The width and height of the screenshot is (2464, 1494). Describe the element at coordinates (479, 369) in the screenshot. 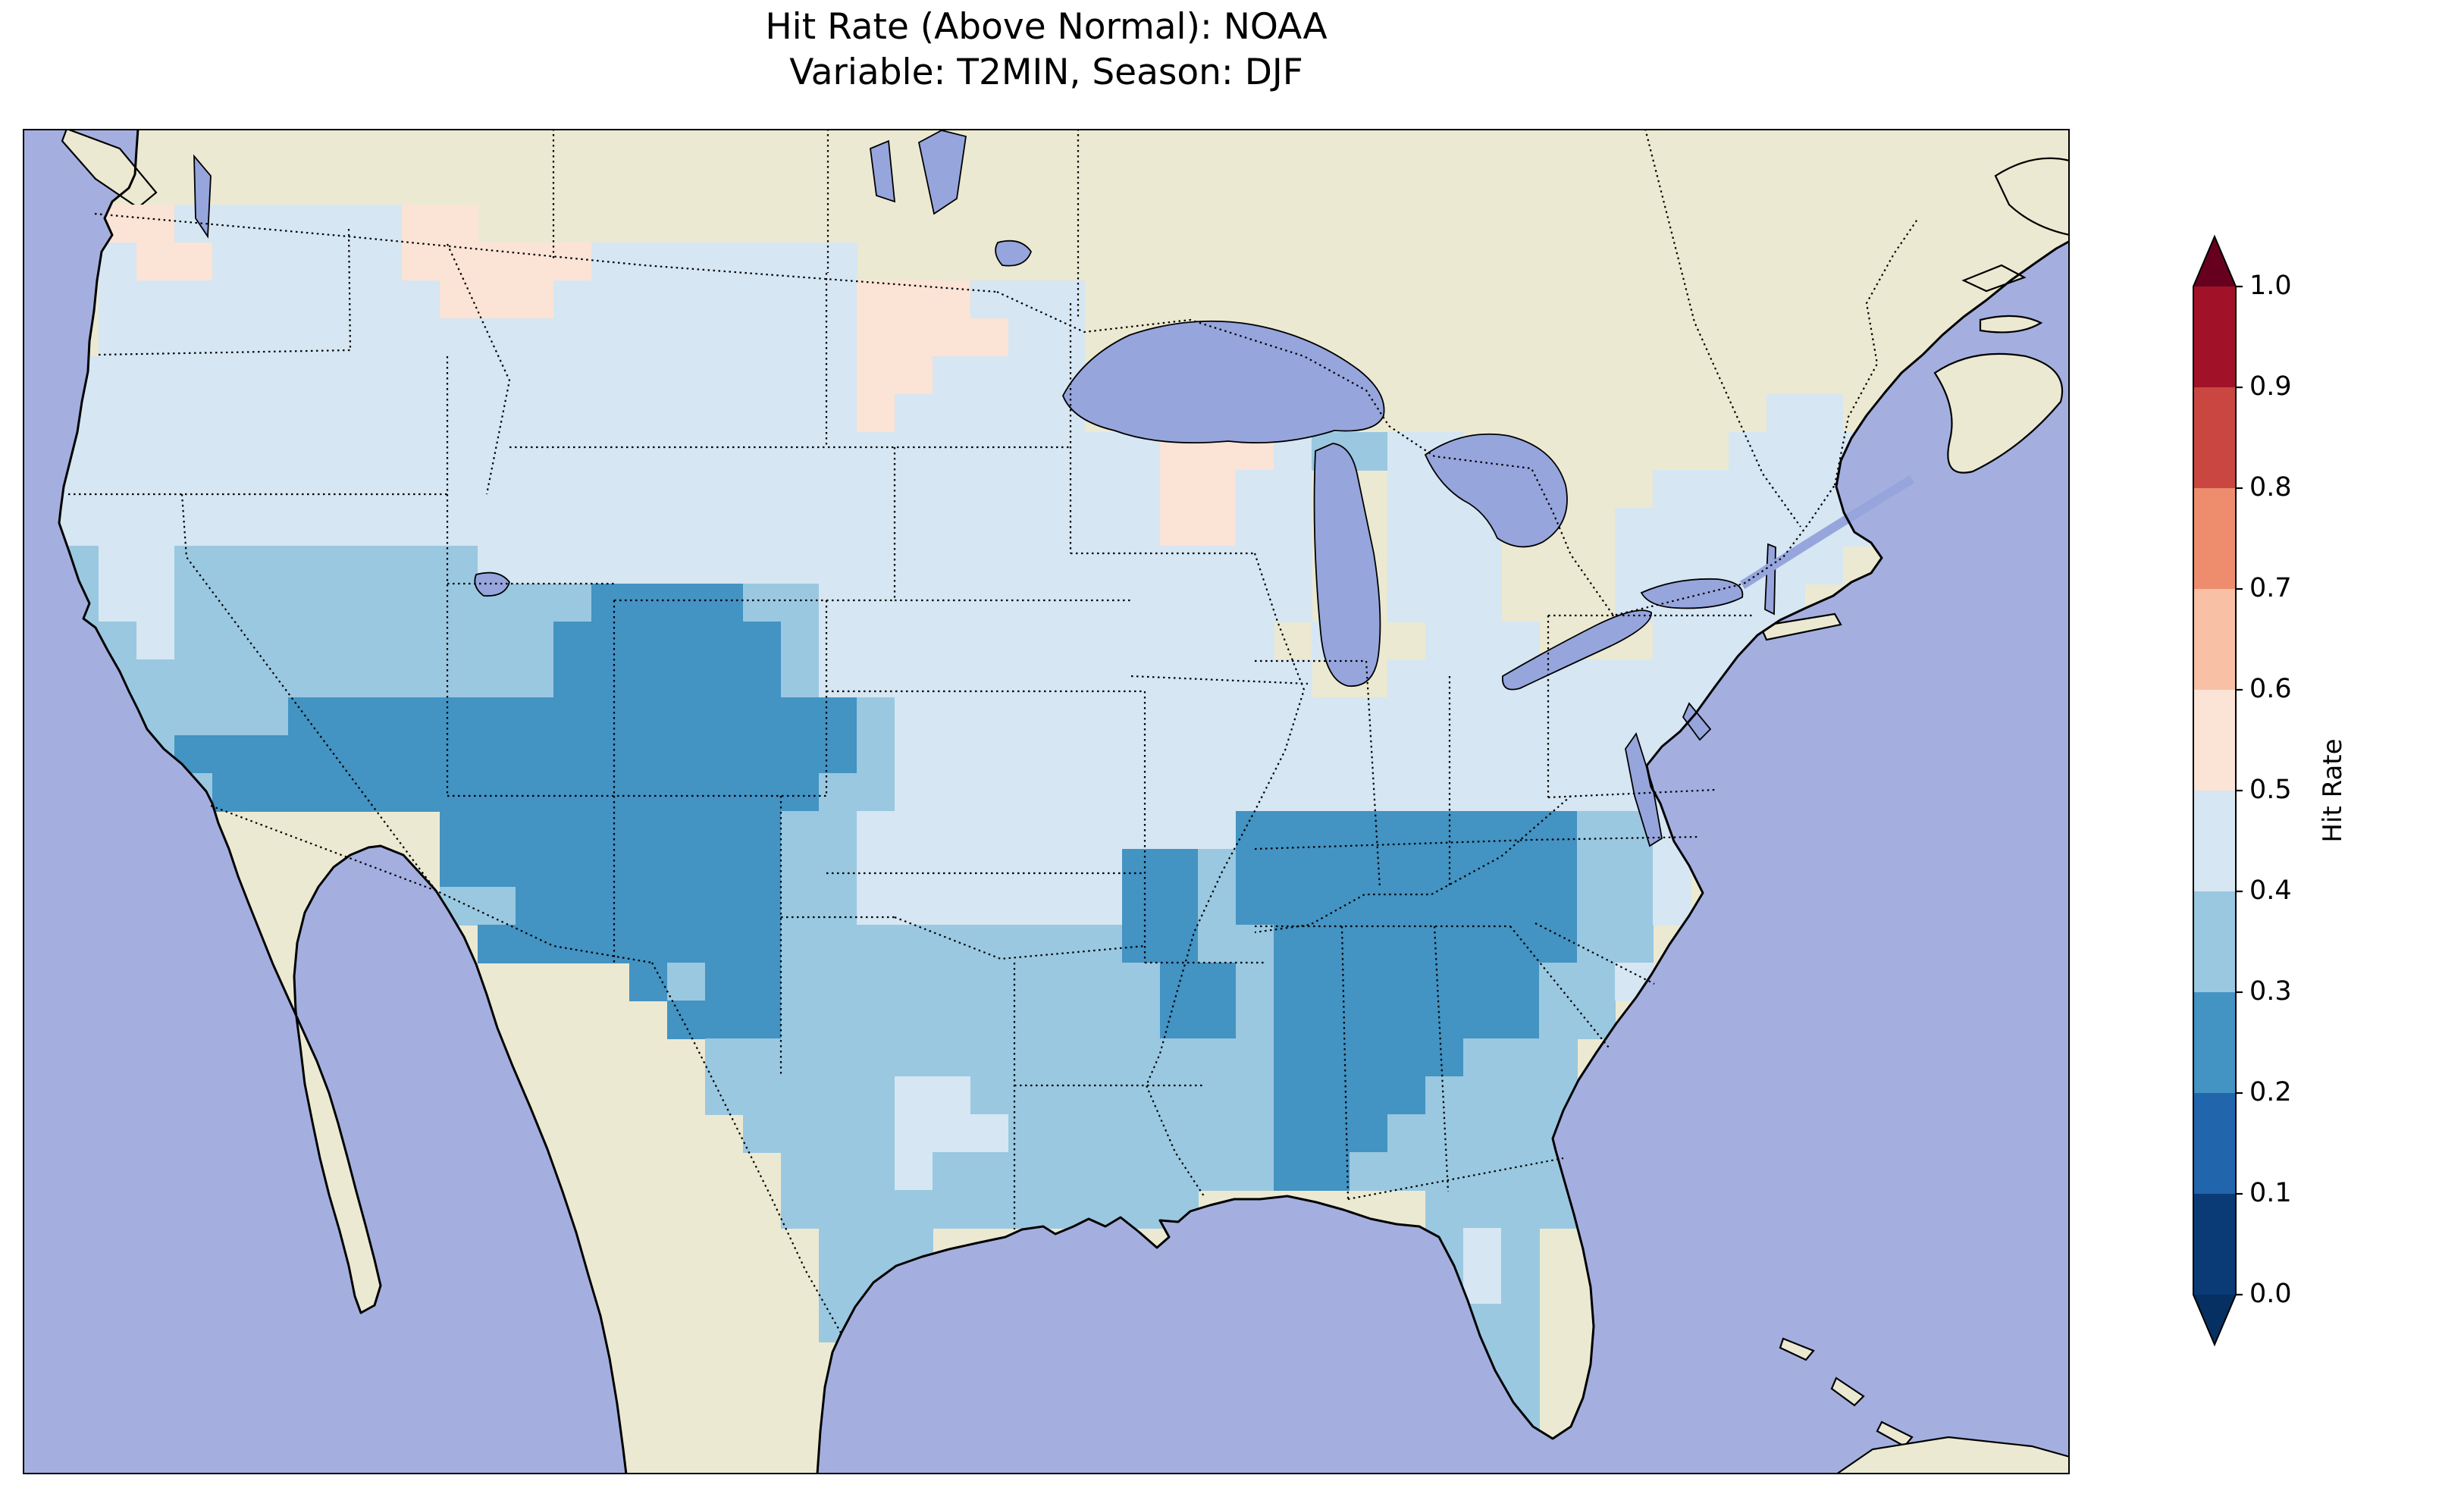

I see `border-line` at that location.